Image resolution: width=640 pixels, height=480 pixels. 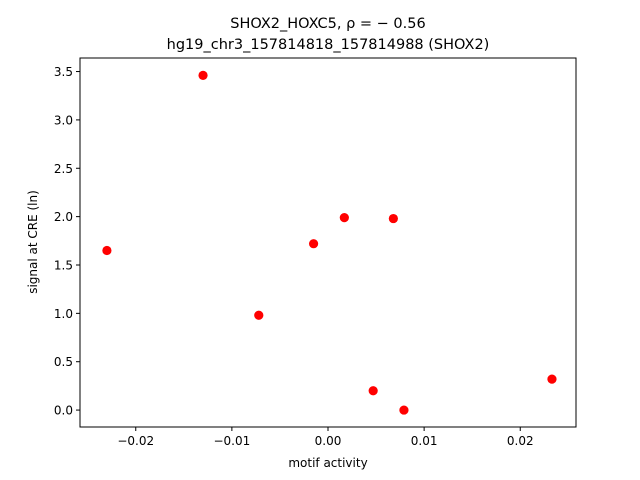 I want to click on x-axis-ticks: −0.02 −0.01 0.00 0.01 0.02, so click(x=325, y=437).